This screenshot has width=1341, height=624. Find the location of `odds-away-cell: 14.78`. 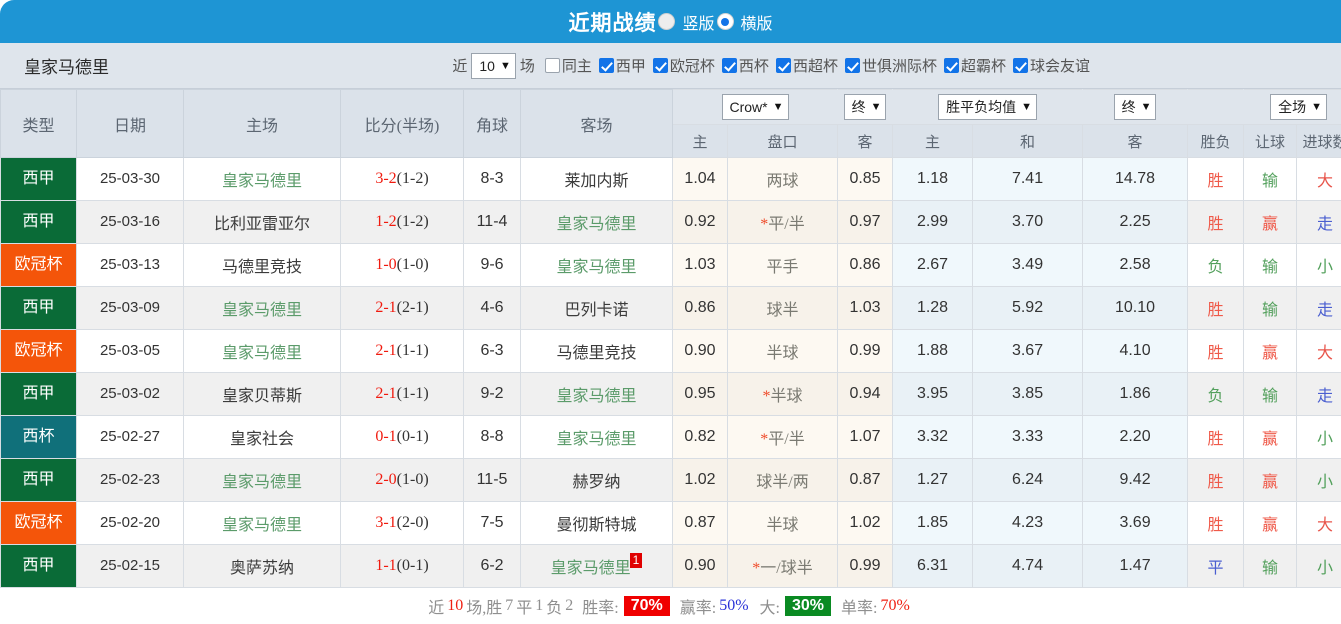

odds-away-cell: 14.78 is located at coordinates (1135, 179).